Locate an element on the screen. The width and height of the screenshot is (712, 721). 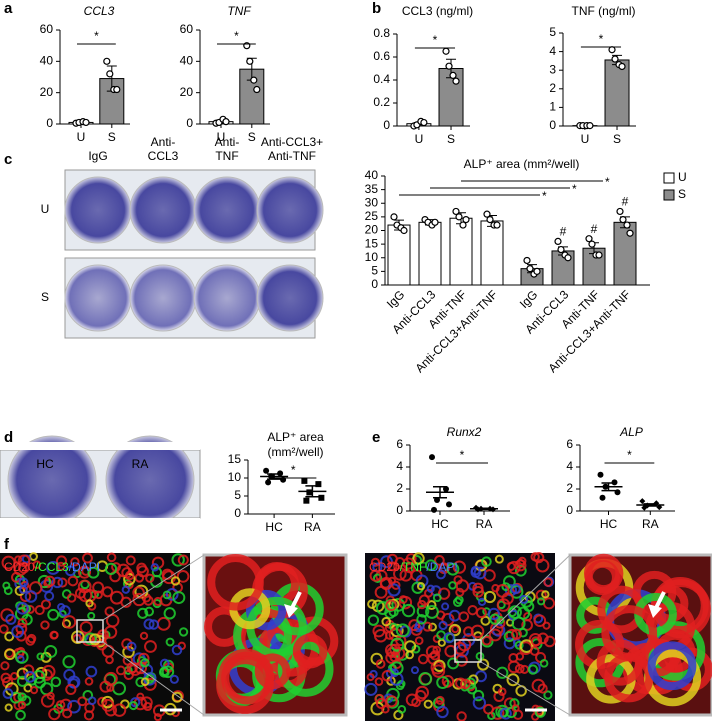
mask is located at coordinates (100, 523).